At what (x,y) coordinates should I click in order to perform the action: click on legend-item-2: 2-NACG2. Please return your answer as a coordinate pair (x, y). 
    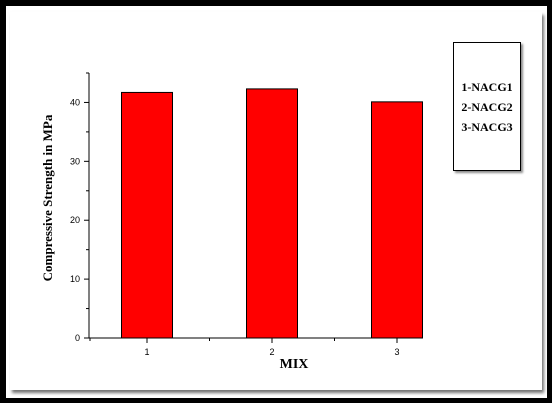
    Looking at the image, I should click on (487, 106).